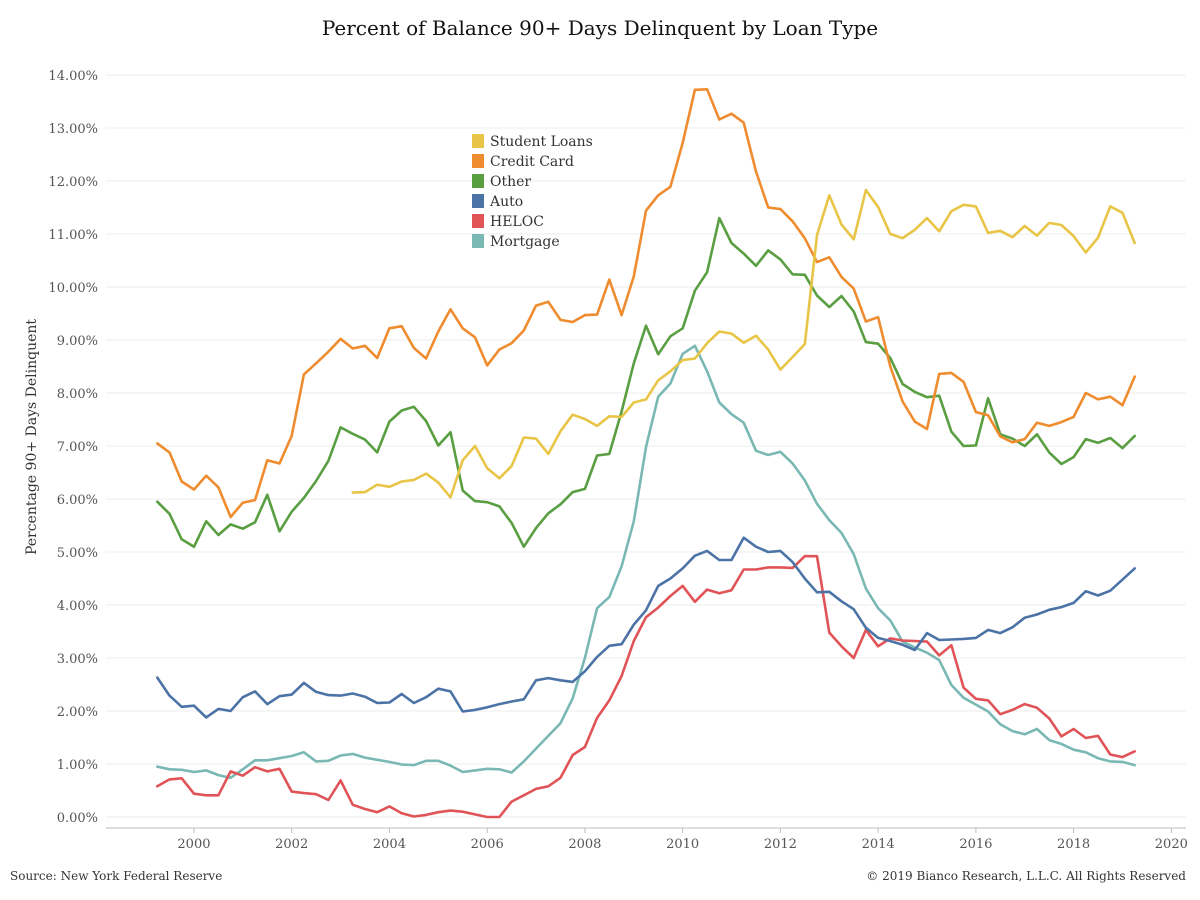 The height and width of the screenshot is (900, 1200). I want to click on legend-label: Mortgage, so click(525, 242).